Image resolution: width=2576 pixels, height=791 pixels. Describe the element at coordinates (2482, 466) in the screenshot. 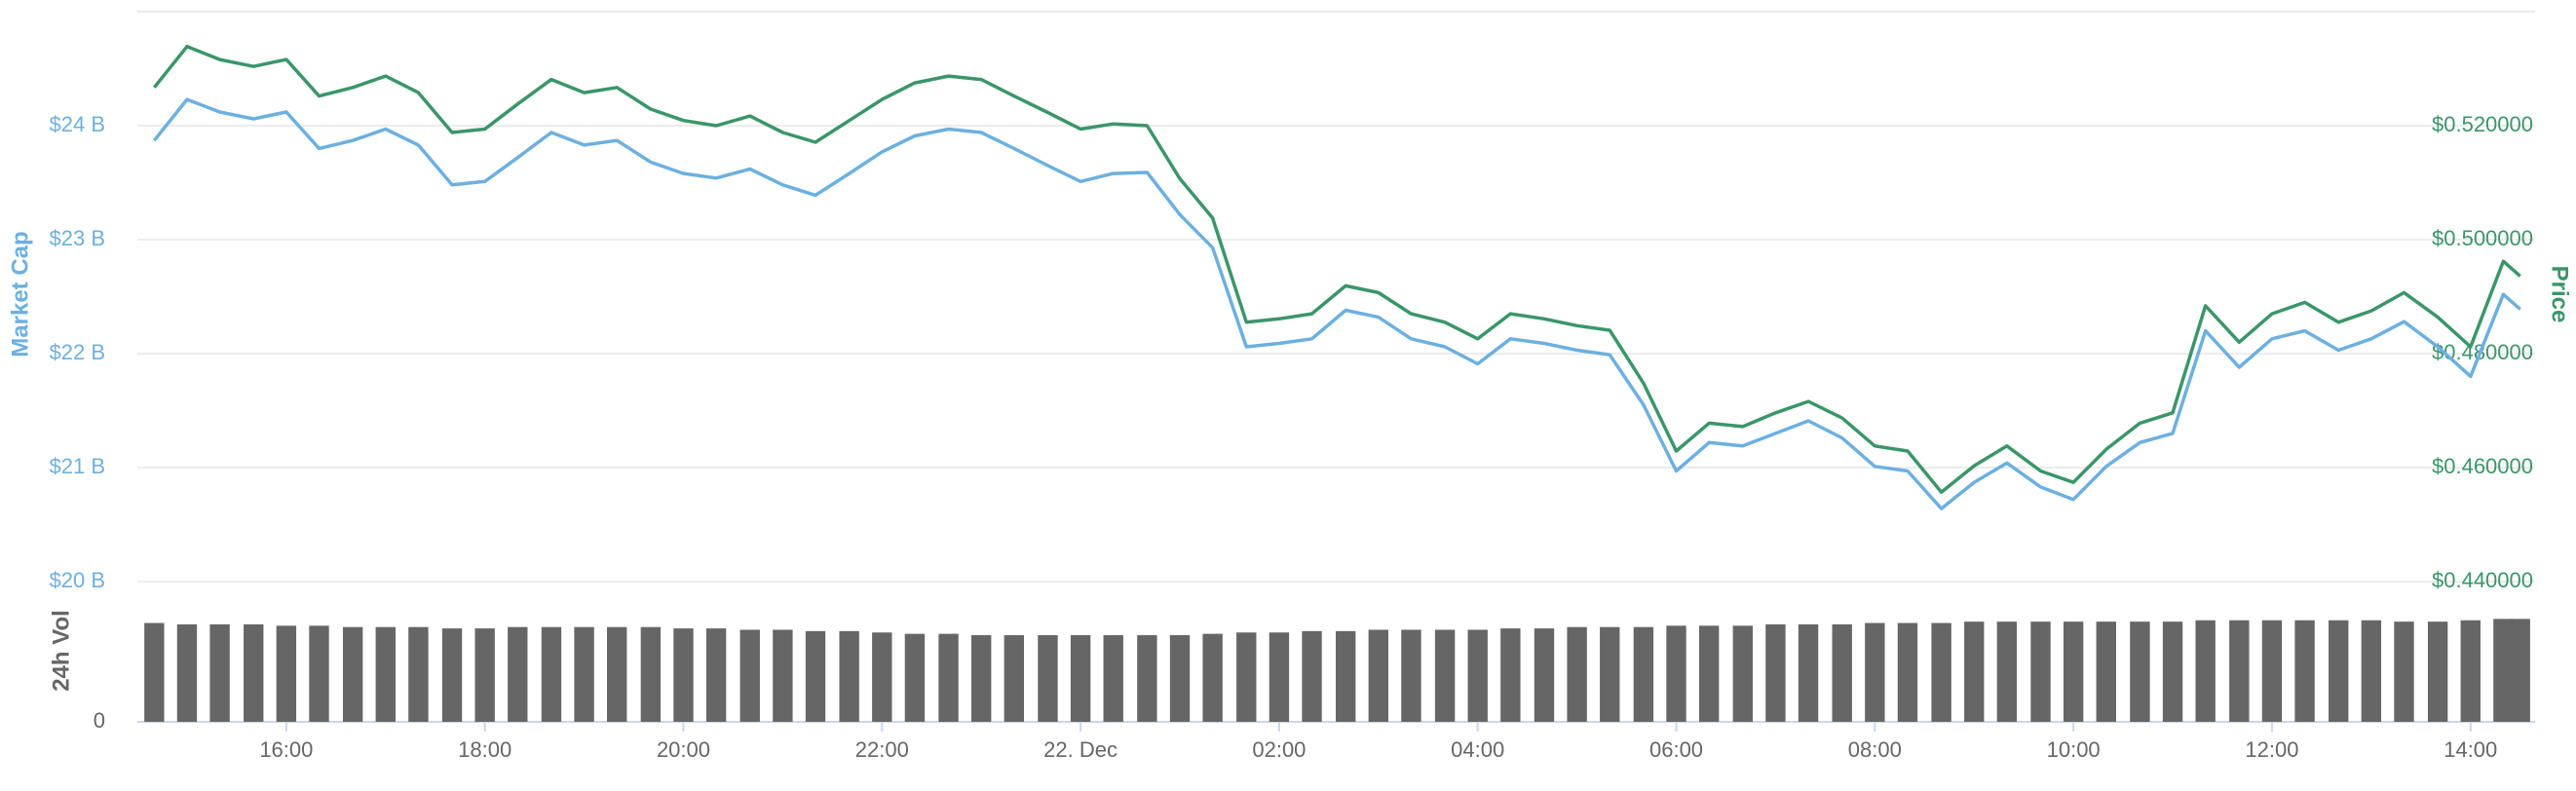

I see `y2-tick-label: $0.460000` at that location.